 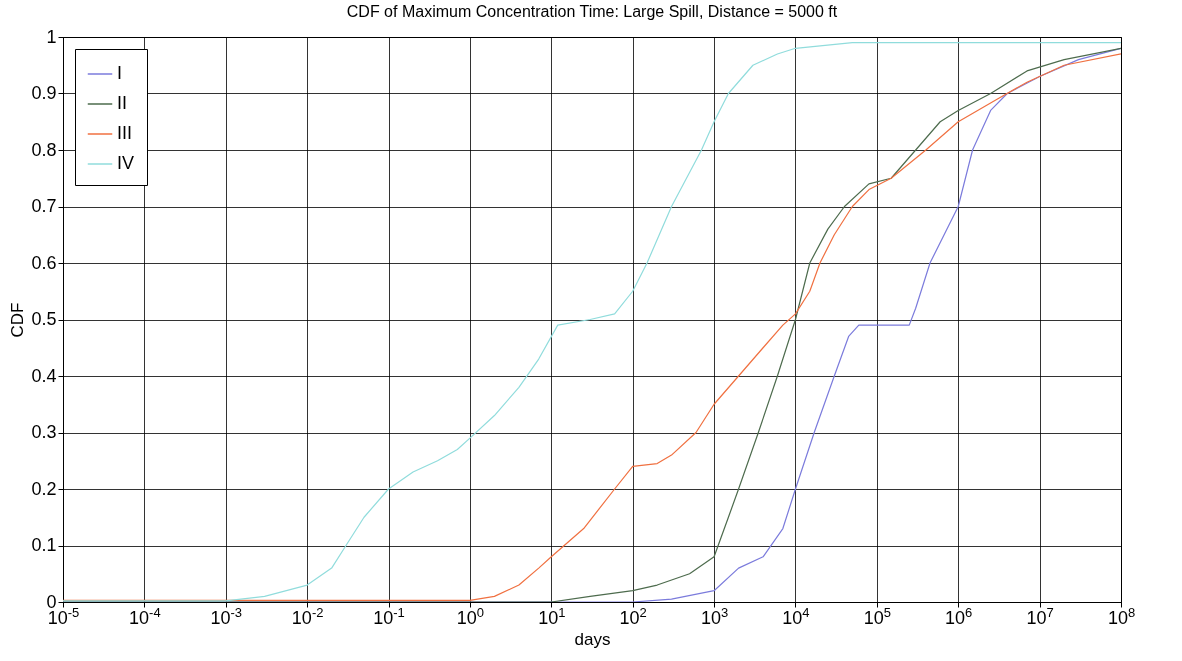 What do you see at coordinates (44, 375) in the screenshot?
I see `y-tick-label: 0.4` at bounding box center [44, 375].